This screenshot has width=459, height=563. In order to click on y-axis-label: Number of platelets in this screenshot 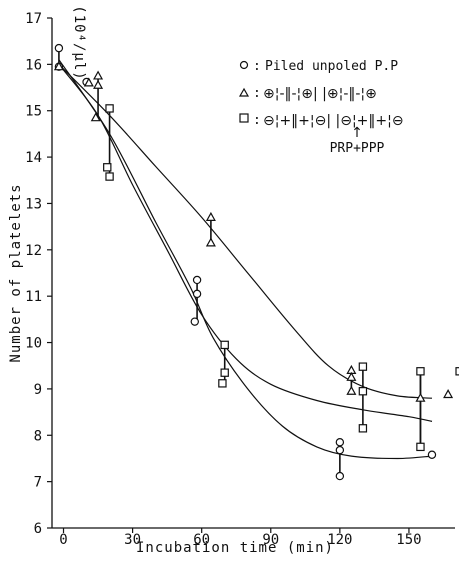, I will do `click(16, 272)`.